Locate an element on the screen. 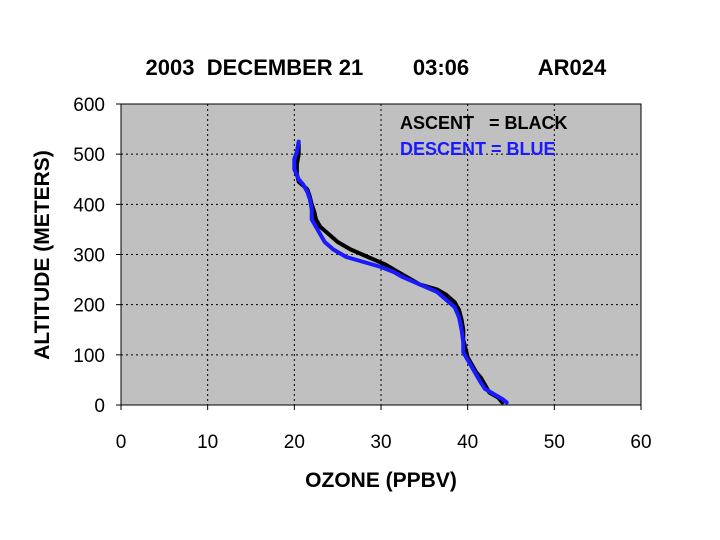 The height and width of the screenshot is (540, 720). y-tick-label: 300 is located at coordinates (89, 256).